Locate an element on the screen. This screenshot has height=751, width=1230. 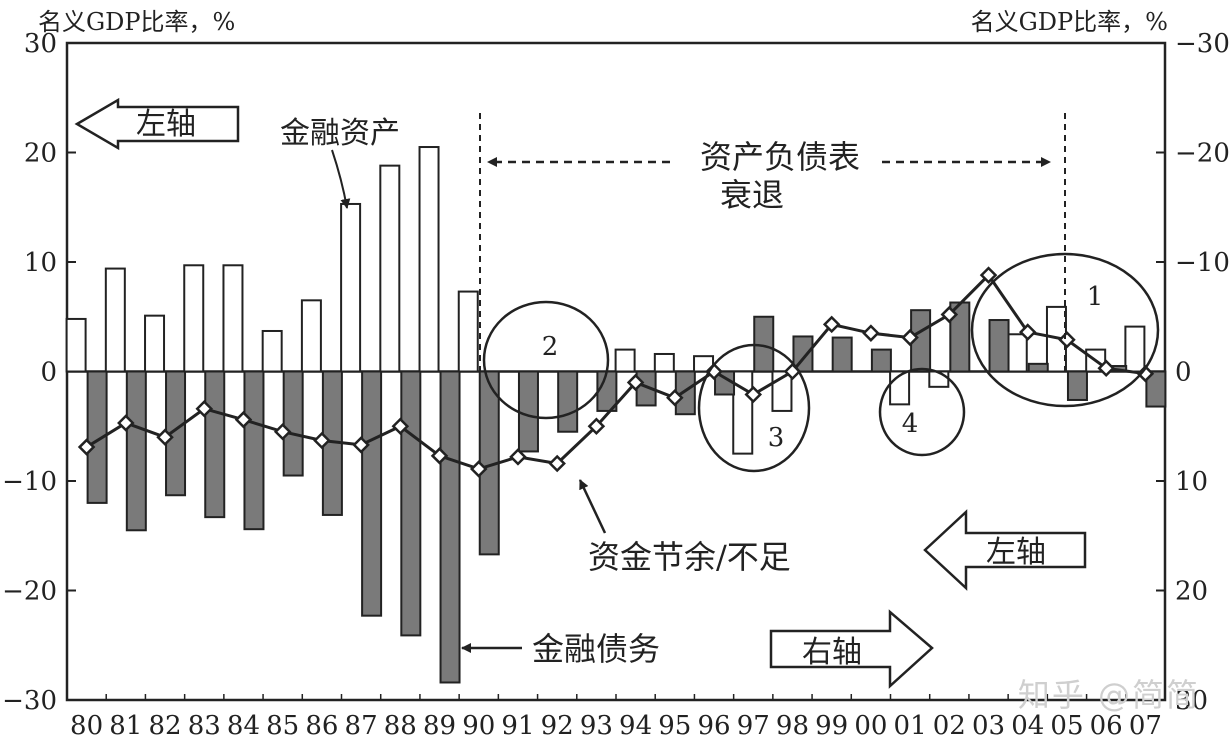
x-tick-label: 86 is located at coordinates (321, 726).